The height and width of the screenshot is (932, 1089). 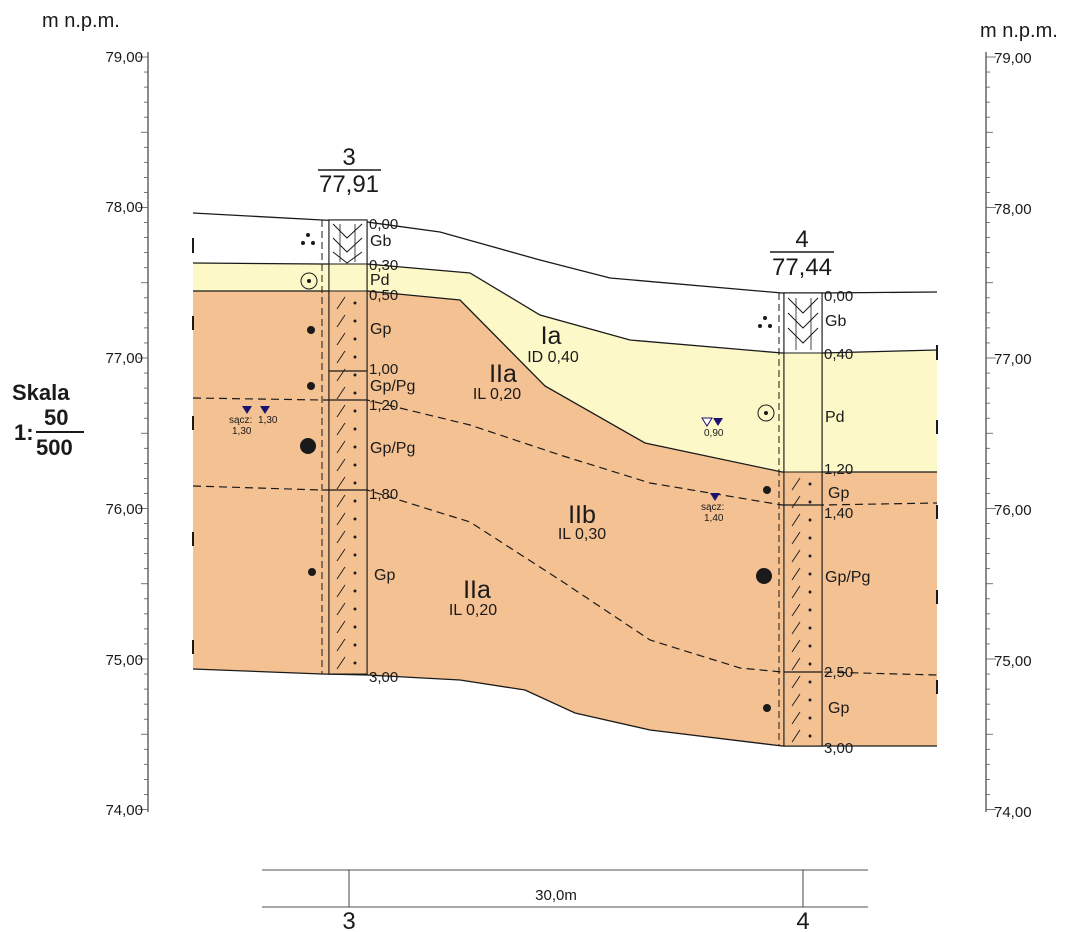 What do you see at coordinates (383, 405) in the screenshot?
I see `borehole-3-depth: 1,20` at bounding box center [383, 405].